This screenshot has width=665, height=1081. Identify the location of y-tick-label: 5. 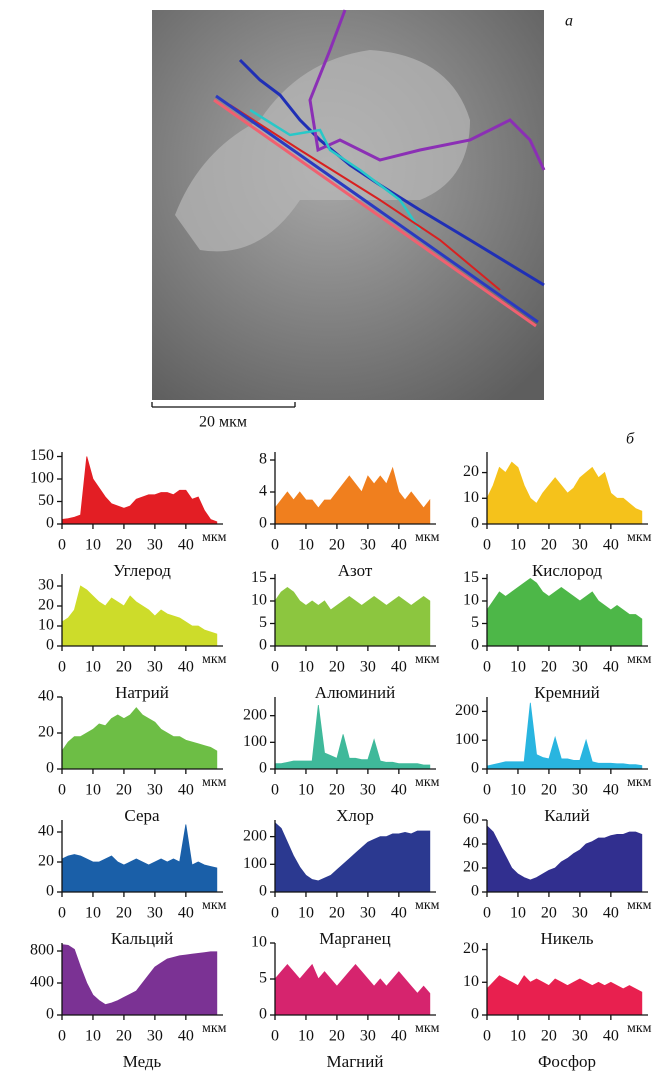
(475, 622).